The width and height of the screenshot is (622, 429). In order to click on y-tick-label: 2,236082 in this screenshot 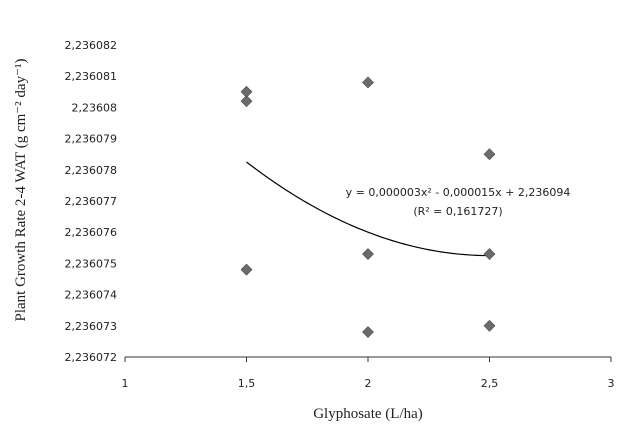, I will do `click(91, 45)`.